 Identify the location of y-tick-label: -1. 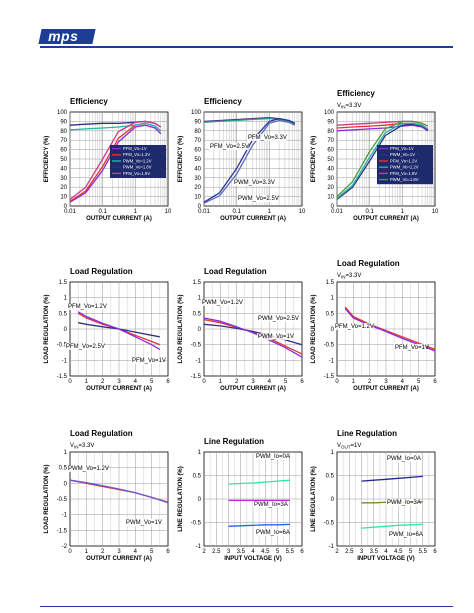
(332, 361).